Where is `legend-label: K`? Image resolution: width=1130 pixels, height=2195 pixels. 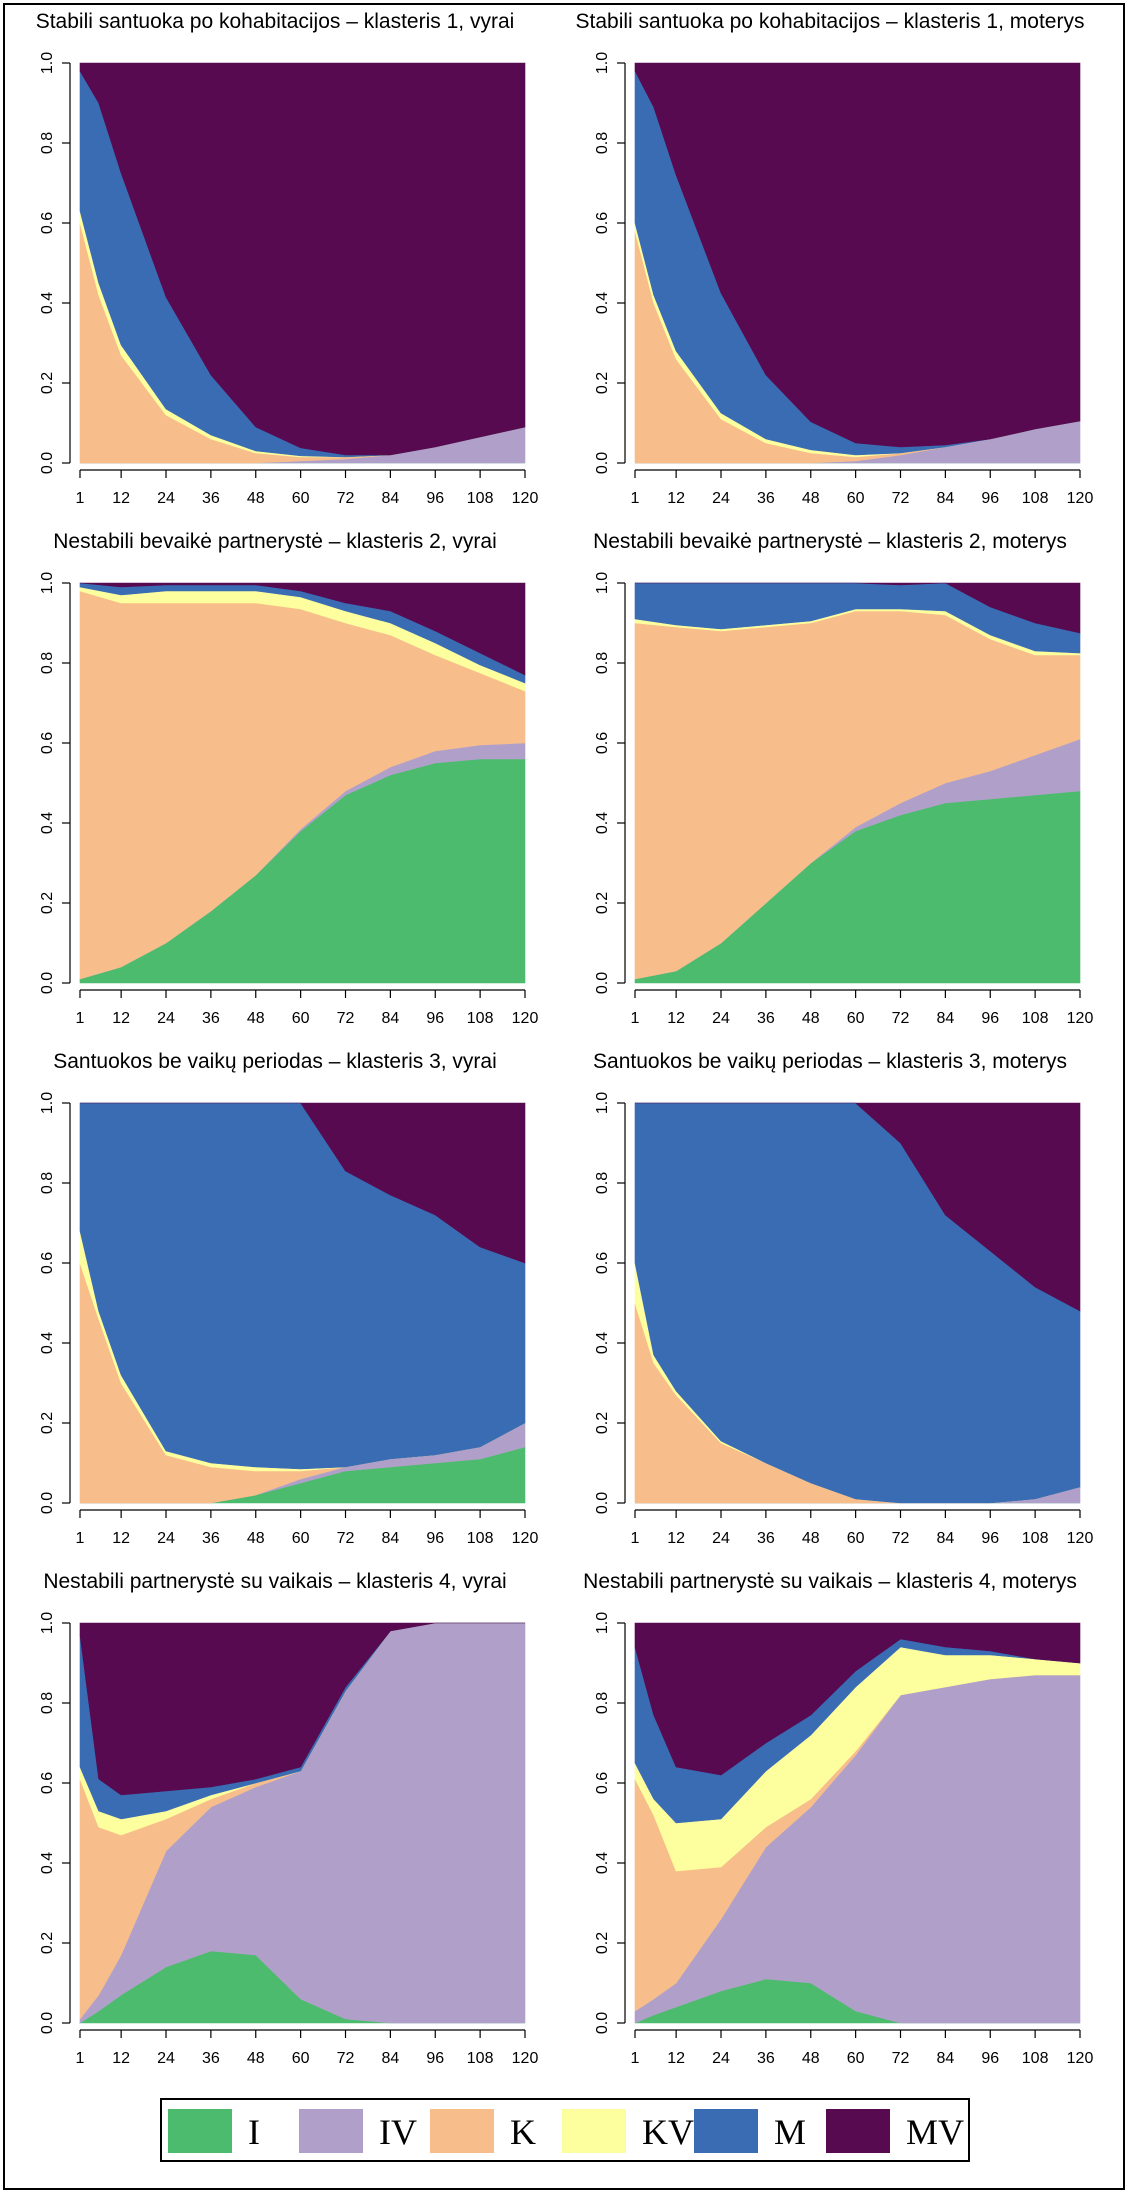 legend-label: K is located at coordinates (523, 2132).